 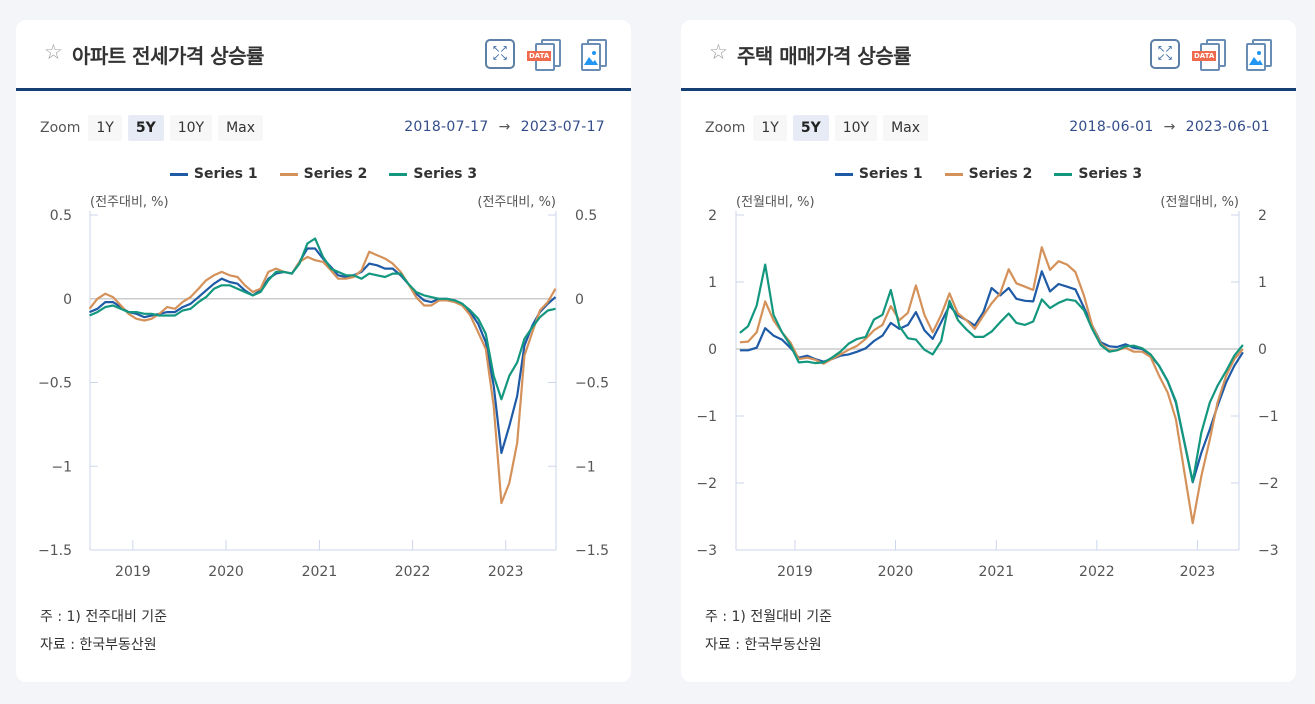 What do you see at coordinates (55, 551) in the screenshot?
I see `y-tick-label-left: −1.5` at bounding box center [55, 551].